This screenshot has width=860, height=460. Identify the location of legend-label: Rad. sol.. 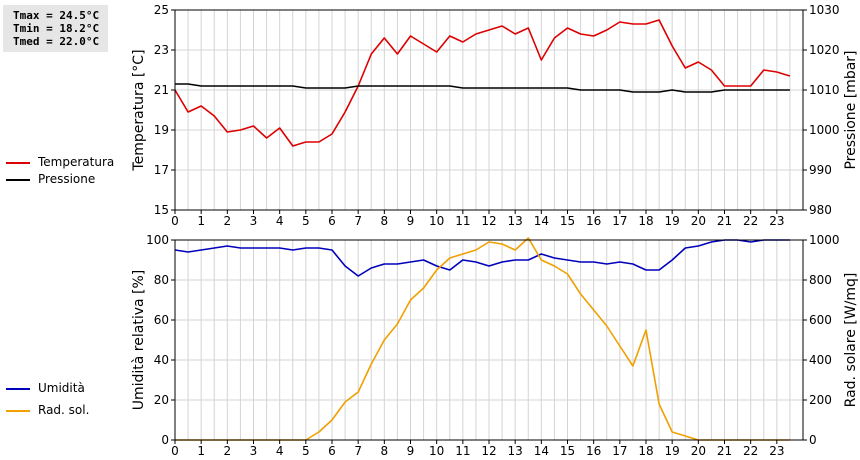
(64, 410).